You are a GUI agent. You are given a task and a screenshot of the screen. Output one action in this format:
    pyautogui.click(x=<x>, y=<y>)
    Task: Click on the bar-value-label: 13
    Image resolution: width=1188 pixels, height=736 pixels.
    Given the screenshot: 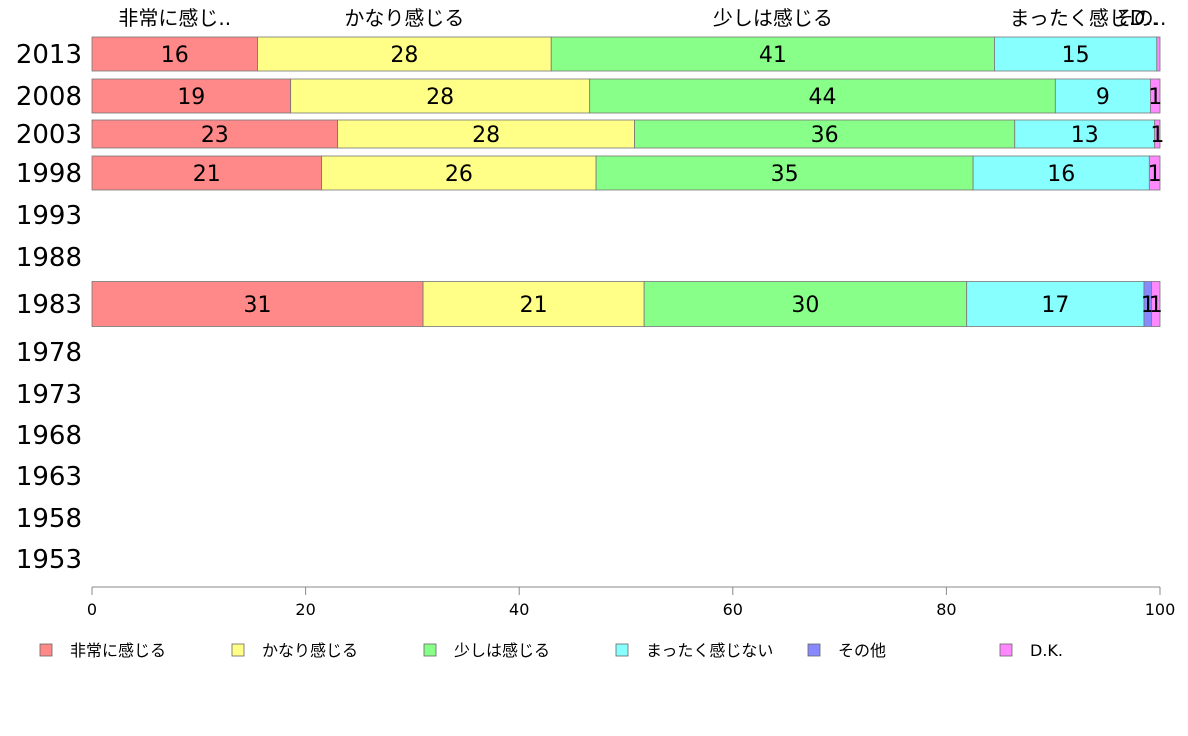 What is the action you would take?
    pyautogui.click(x=1085, y=135)
    